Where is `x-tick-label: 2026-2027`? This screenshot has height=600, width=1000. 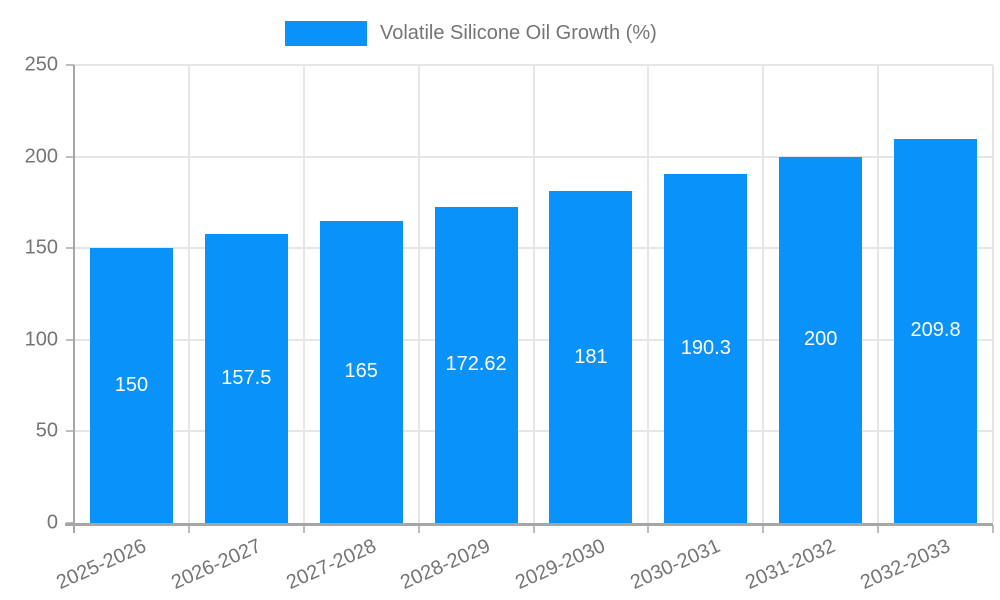
x-tick-label: 2026-2027 is located at coordinates (216, 565).